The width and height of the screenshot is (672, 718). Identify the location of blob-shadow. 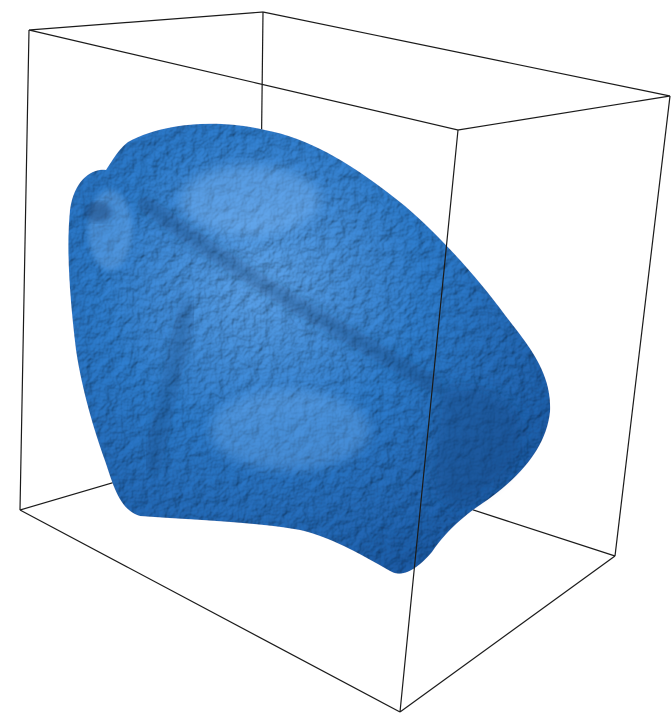
(477, 445).